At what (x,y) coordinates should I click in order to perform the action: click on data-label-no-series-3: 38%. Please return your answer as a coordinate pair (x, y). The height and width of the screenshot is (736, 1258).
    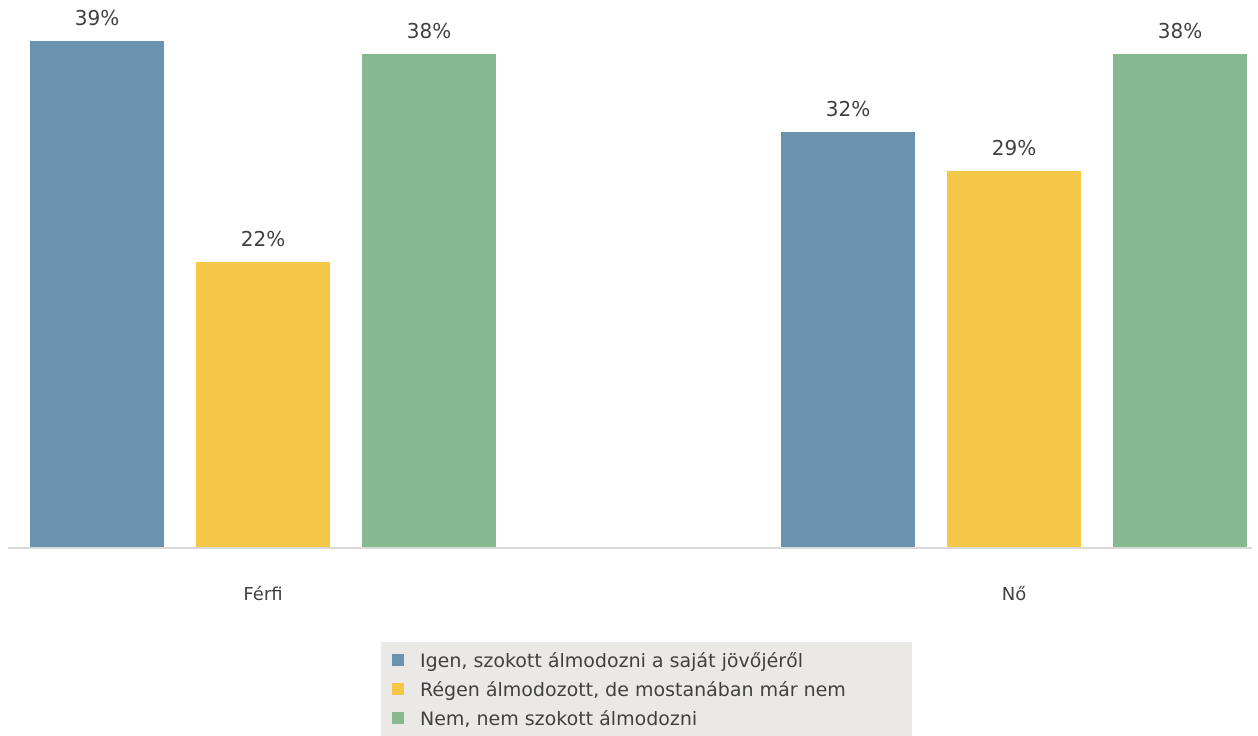
    Looking at the image, I should click on (1180, 31).